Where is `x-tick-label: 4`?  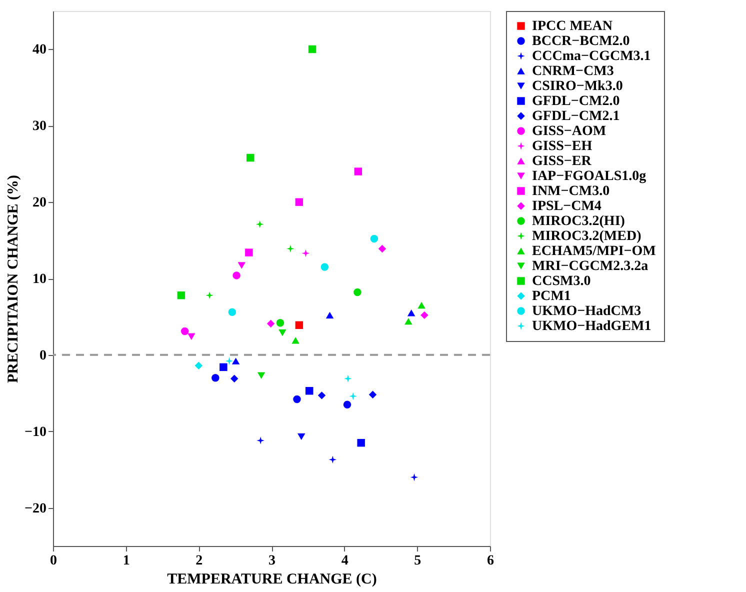 x-tick-label: 4 is located at coordinates (344, 561).